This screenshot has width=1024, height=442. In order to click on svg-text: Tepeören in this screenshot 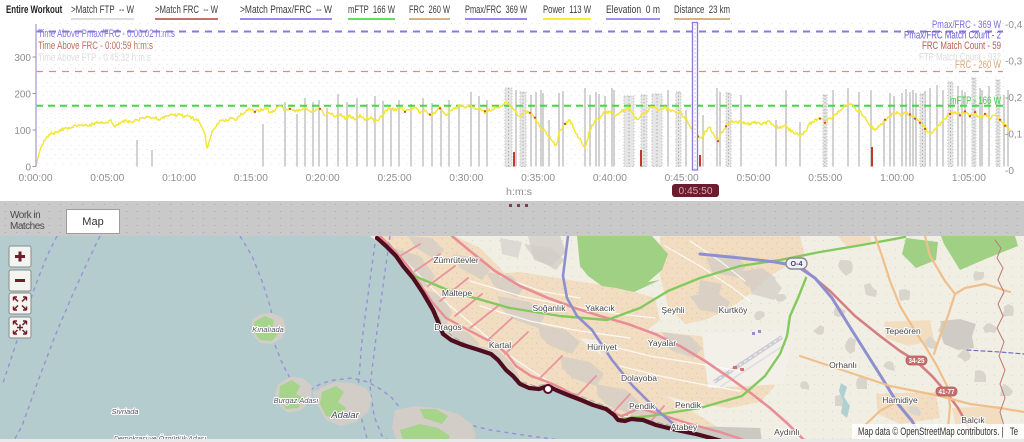, I will do `click(903, 331)`.